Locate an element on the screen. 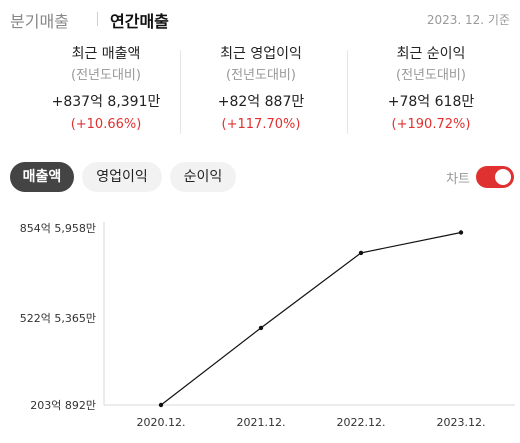 The image size is (520, 443). header: 분기매출 연간매출 2023. 12. 기준 is located at coordinates (260, 19).